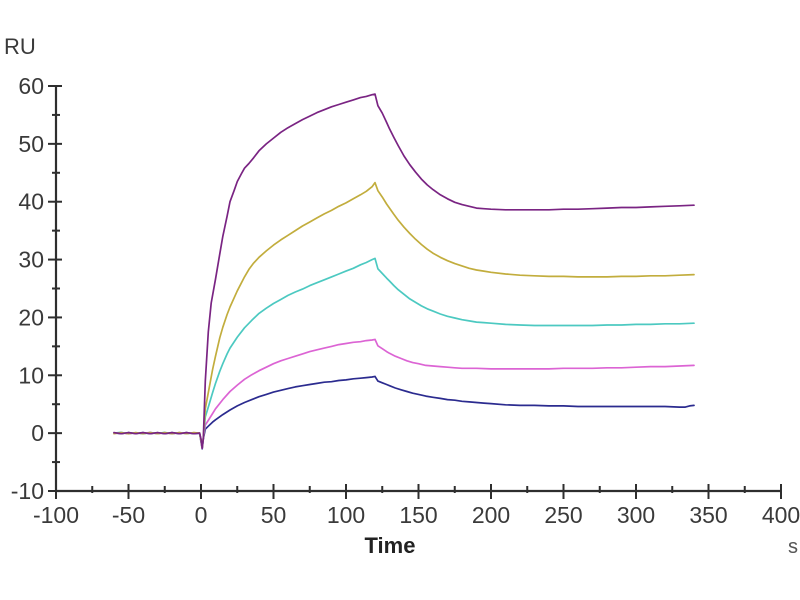  I want to click on y-tick-label: 30, so click(31, 260).